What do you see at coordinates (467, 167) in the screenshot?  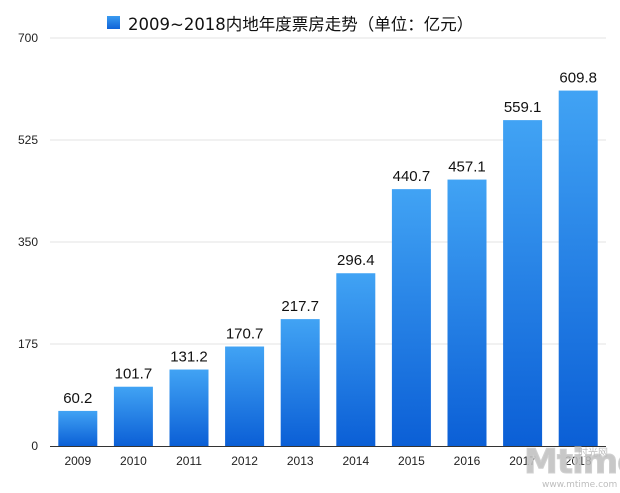 I see `value-label-2016: 457.1` at bounding box center [467, 167].